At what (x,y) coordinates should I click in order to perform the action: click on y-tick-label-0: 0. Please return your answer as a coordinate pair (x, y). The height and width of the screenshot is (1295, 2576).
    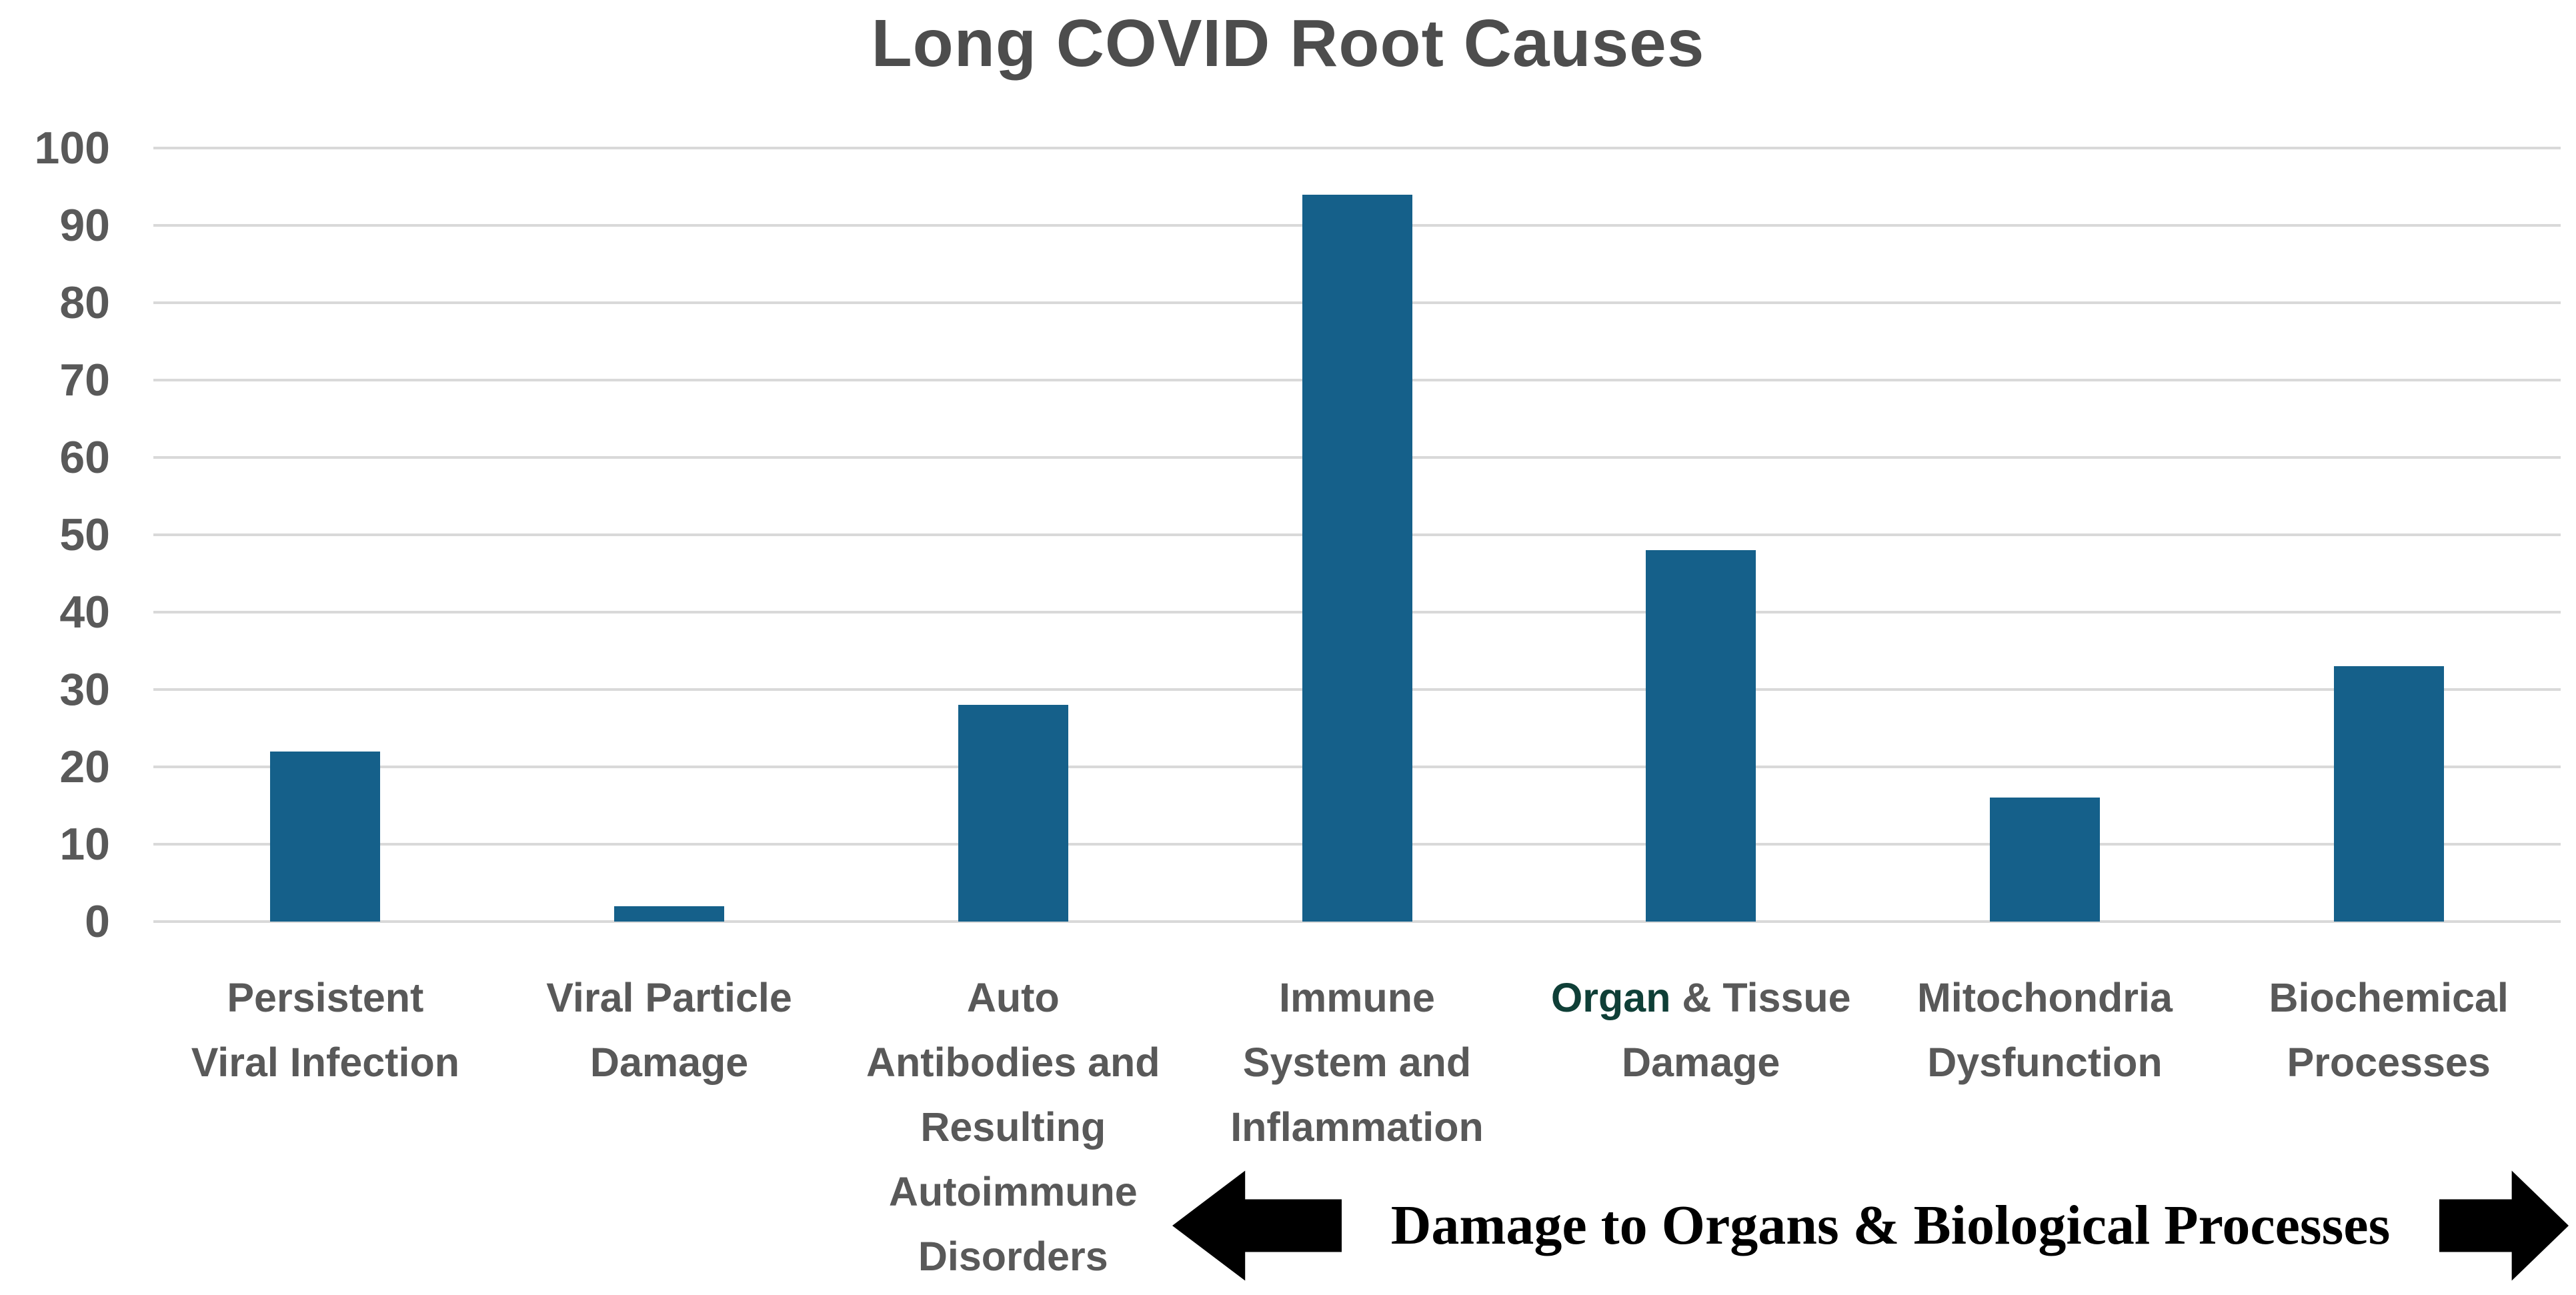
    Looking at the image, I should click on (97, 922).